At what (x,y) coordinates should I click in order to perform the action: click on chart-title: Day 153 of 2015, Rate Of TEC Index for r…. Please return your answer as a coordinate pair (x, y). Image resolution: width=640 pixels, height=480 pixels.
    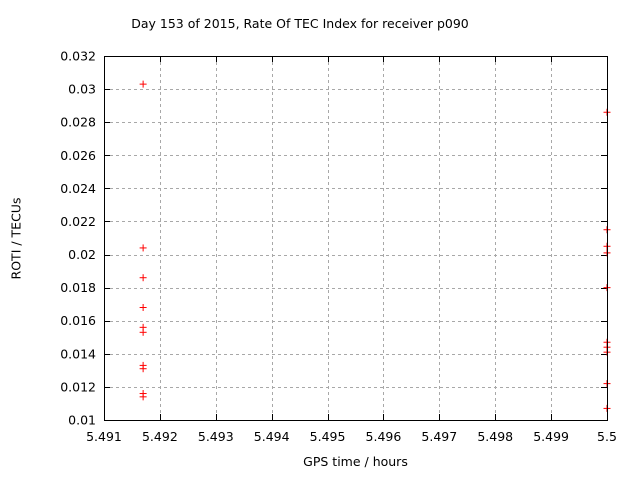
    Looking at the image, I should click on (300, 23).